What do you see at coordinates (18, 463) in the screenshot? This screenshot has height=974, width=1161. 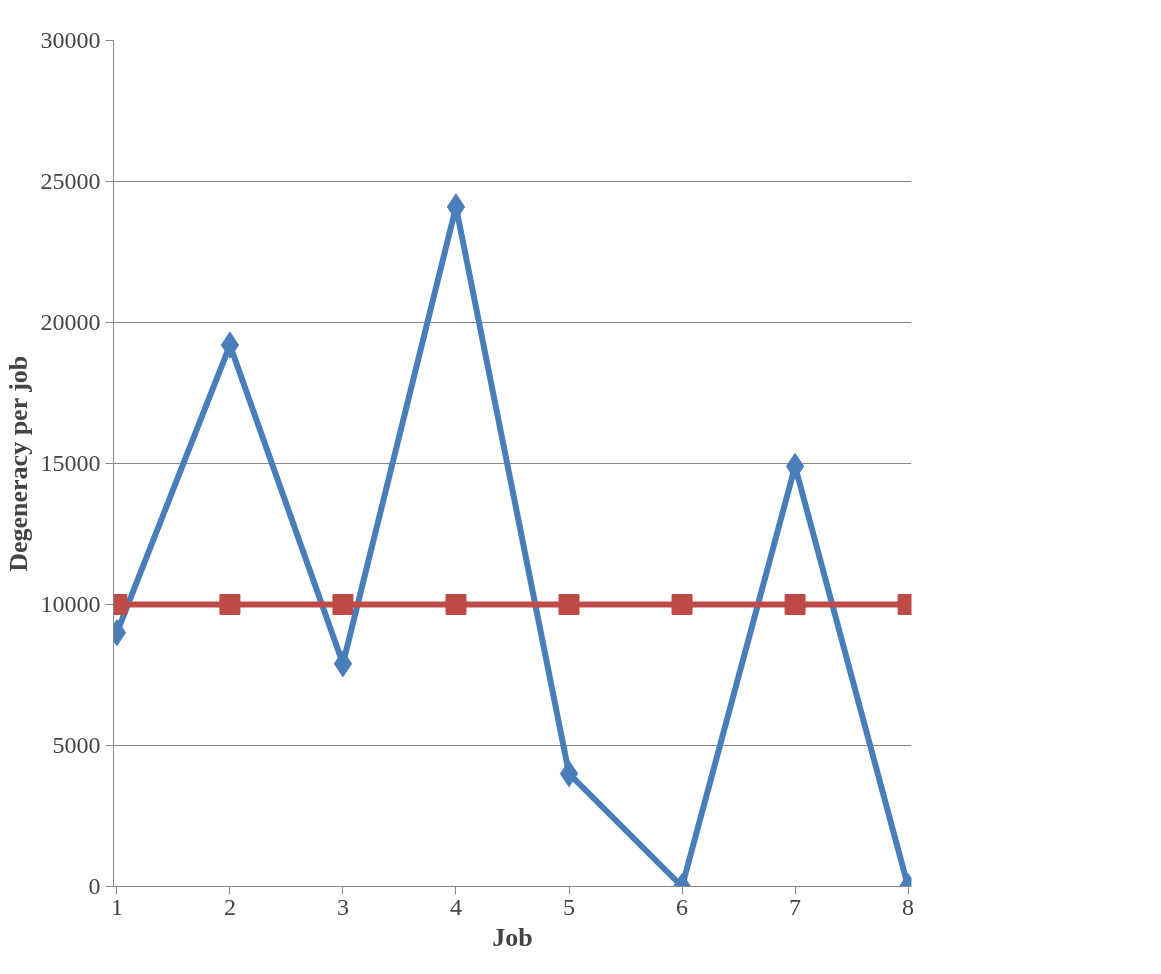 I see `y-axis-title: Degeneracy per job` at bounding box center [18, 463].